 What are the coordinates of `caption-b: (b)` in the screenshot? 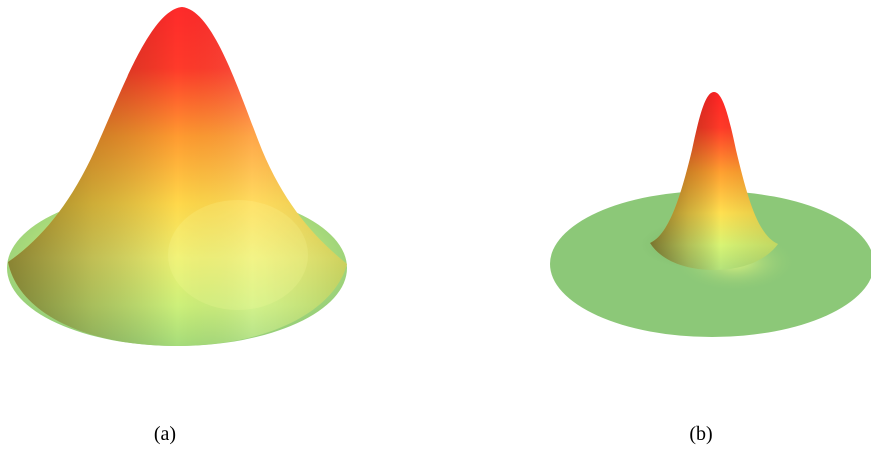 It's located at (701, 434).